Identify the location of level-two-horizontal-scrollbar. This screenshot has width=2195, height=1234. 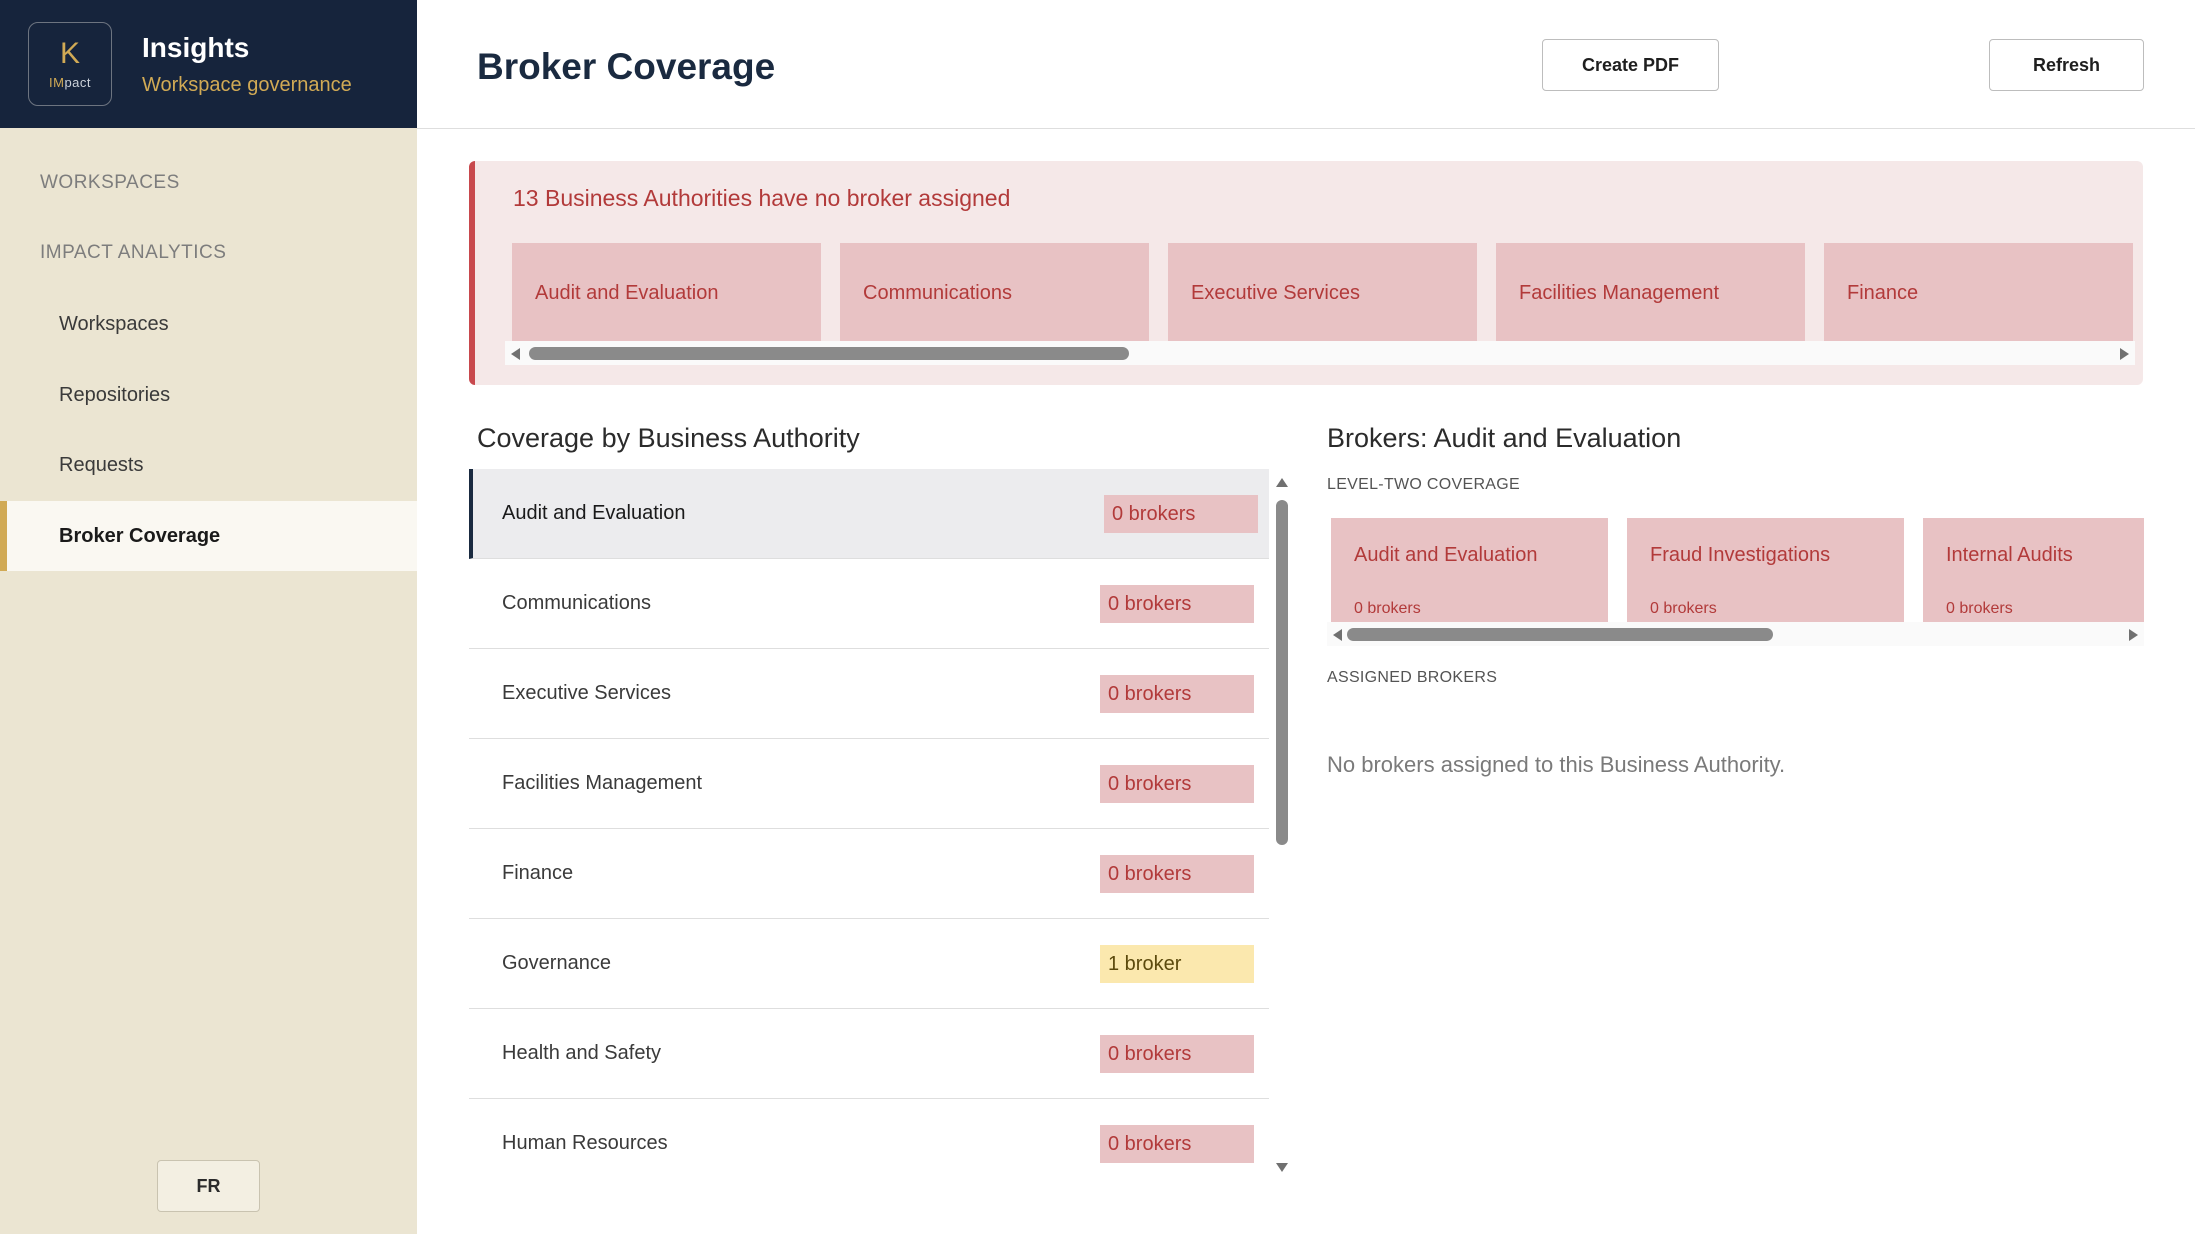
(1735, 634).